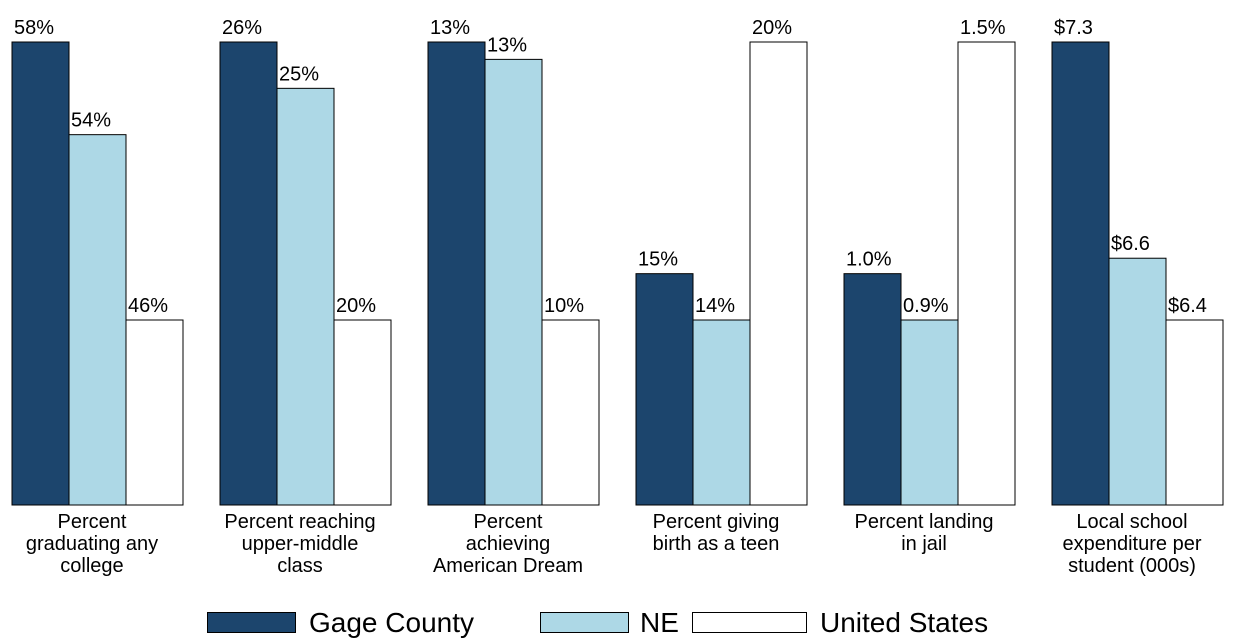 The height and width of the screenshot is (640, 1236). What do you see at coordinates (658, 260) in the screenshot?
I see `value-label: 15%` at bounding box center [658, 260].